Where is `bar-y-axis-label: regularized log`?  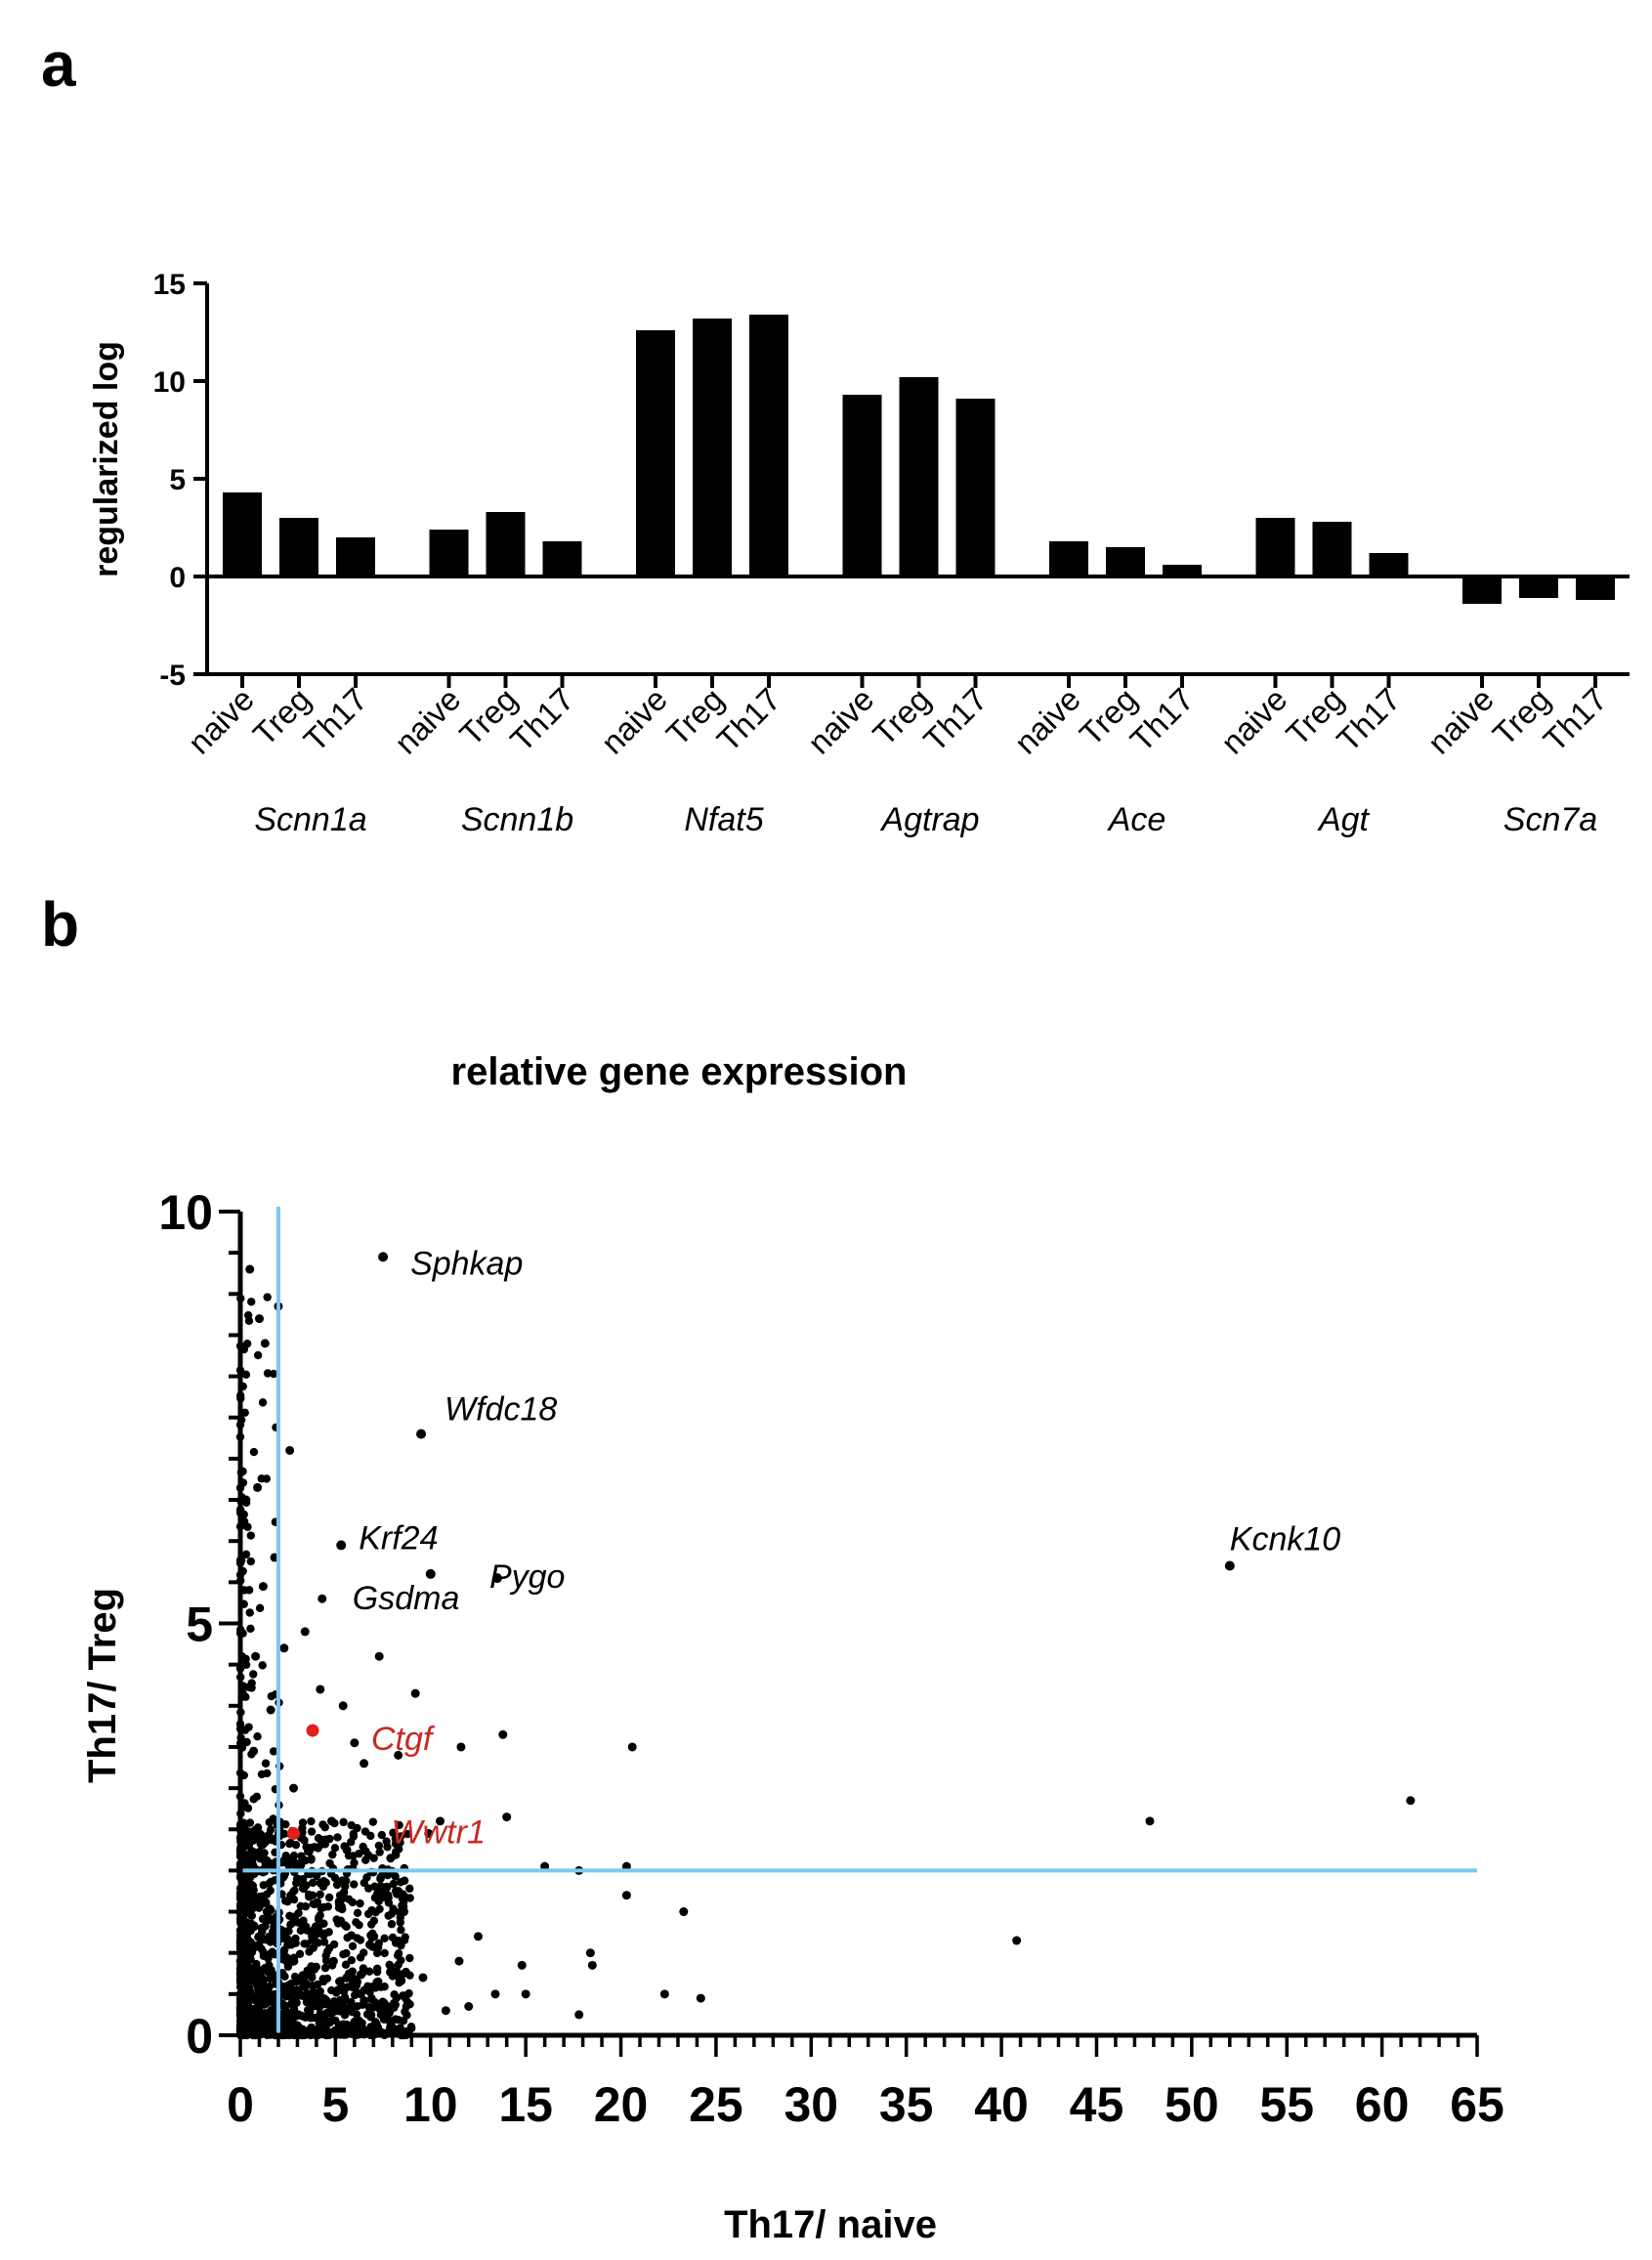 bar-y-axis-label: regularized log is located at coordinates (106, 459).